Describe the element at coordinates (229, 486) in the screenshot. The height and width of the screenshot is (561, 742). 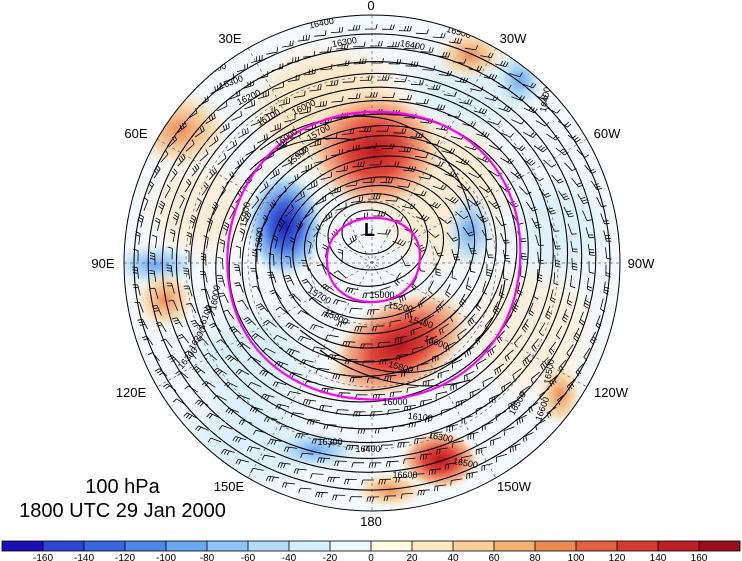
I see `lon-label-150e: 150E` at that location.